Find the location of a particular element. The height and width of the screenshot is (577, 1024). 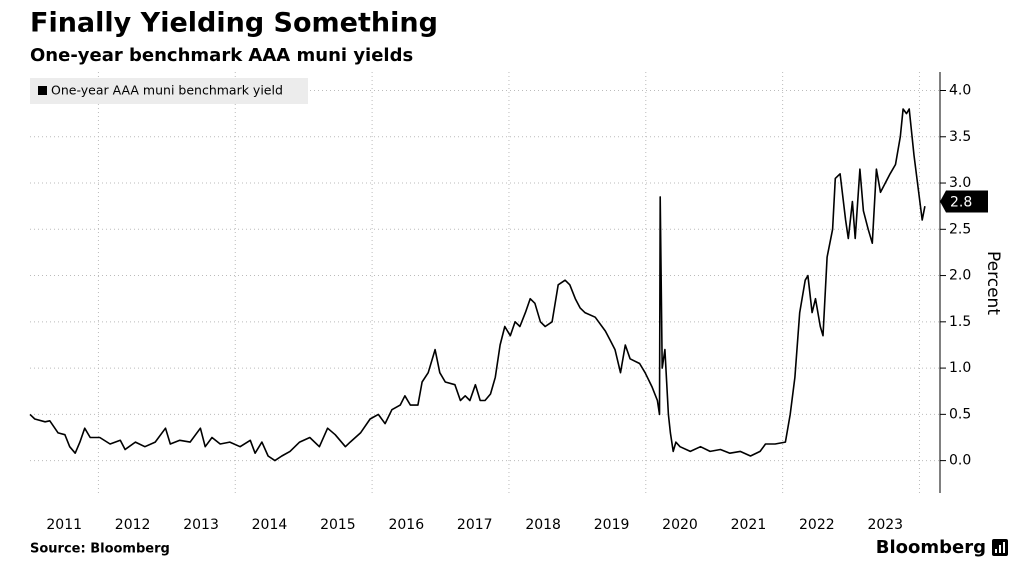

x-tick-label: 2022 is located at coordinates (817, 525).